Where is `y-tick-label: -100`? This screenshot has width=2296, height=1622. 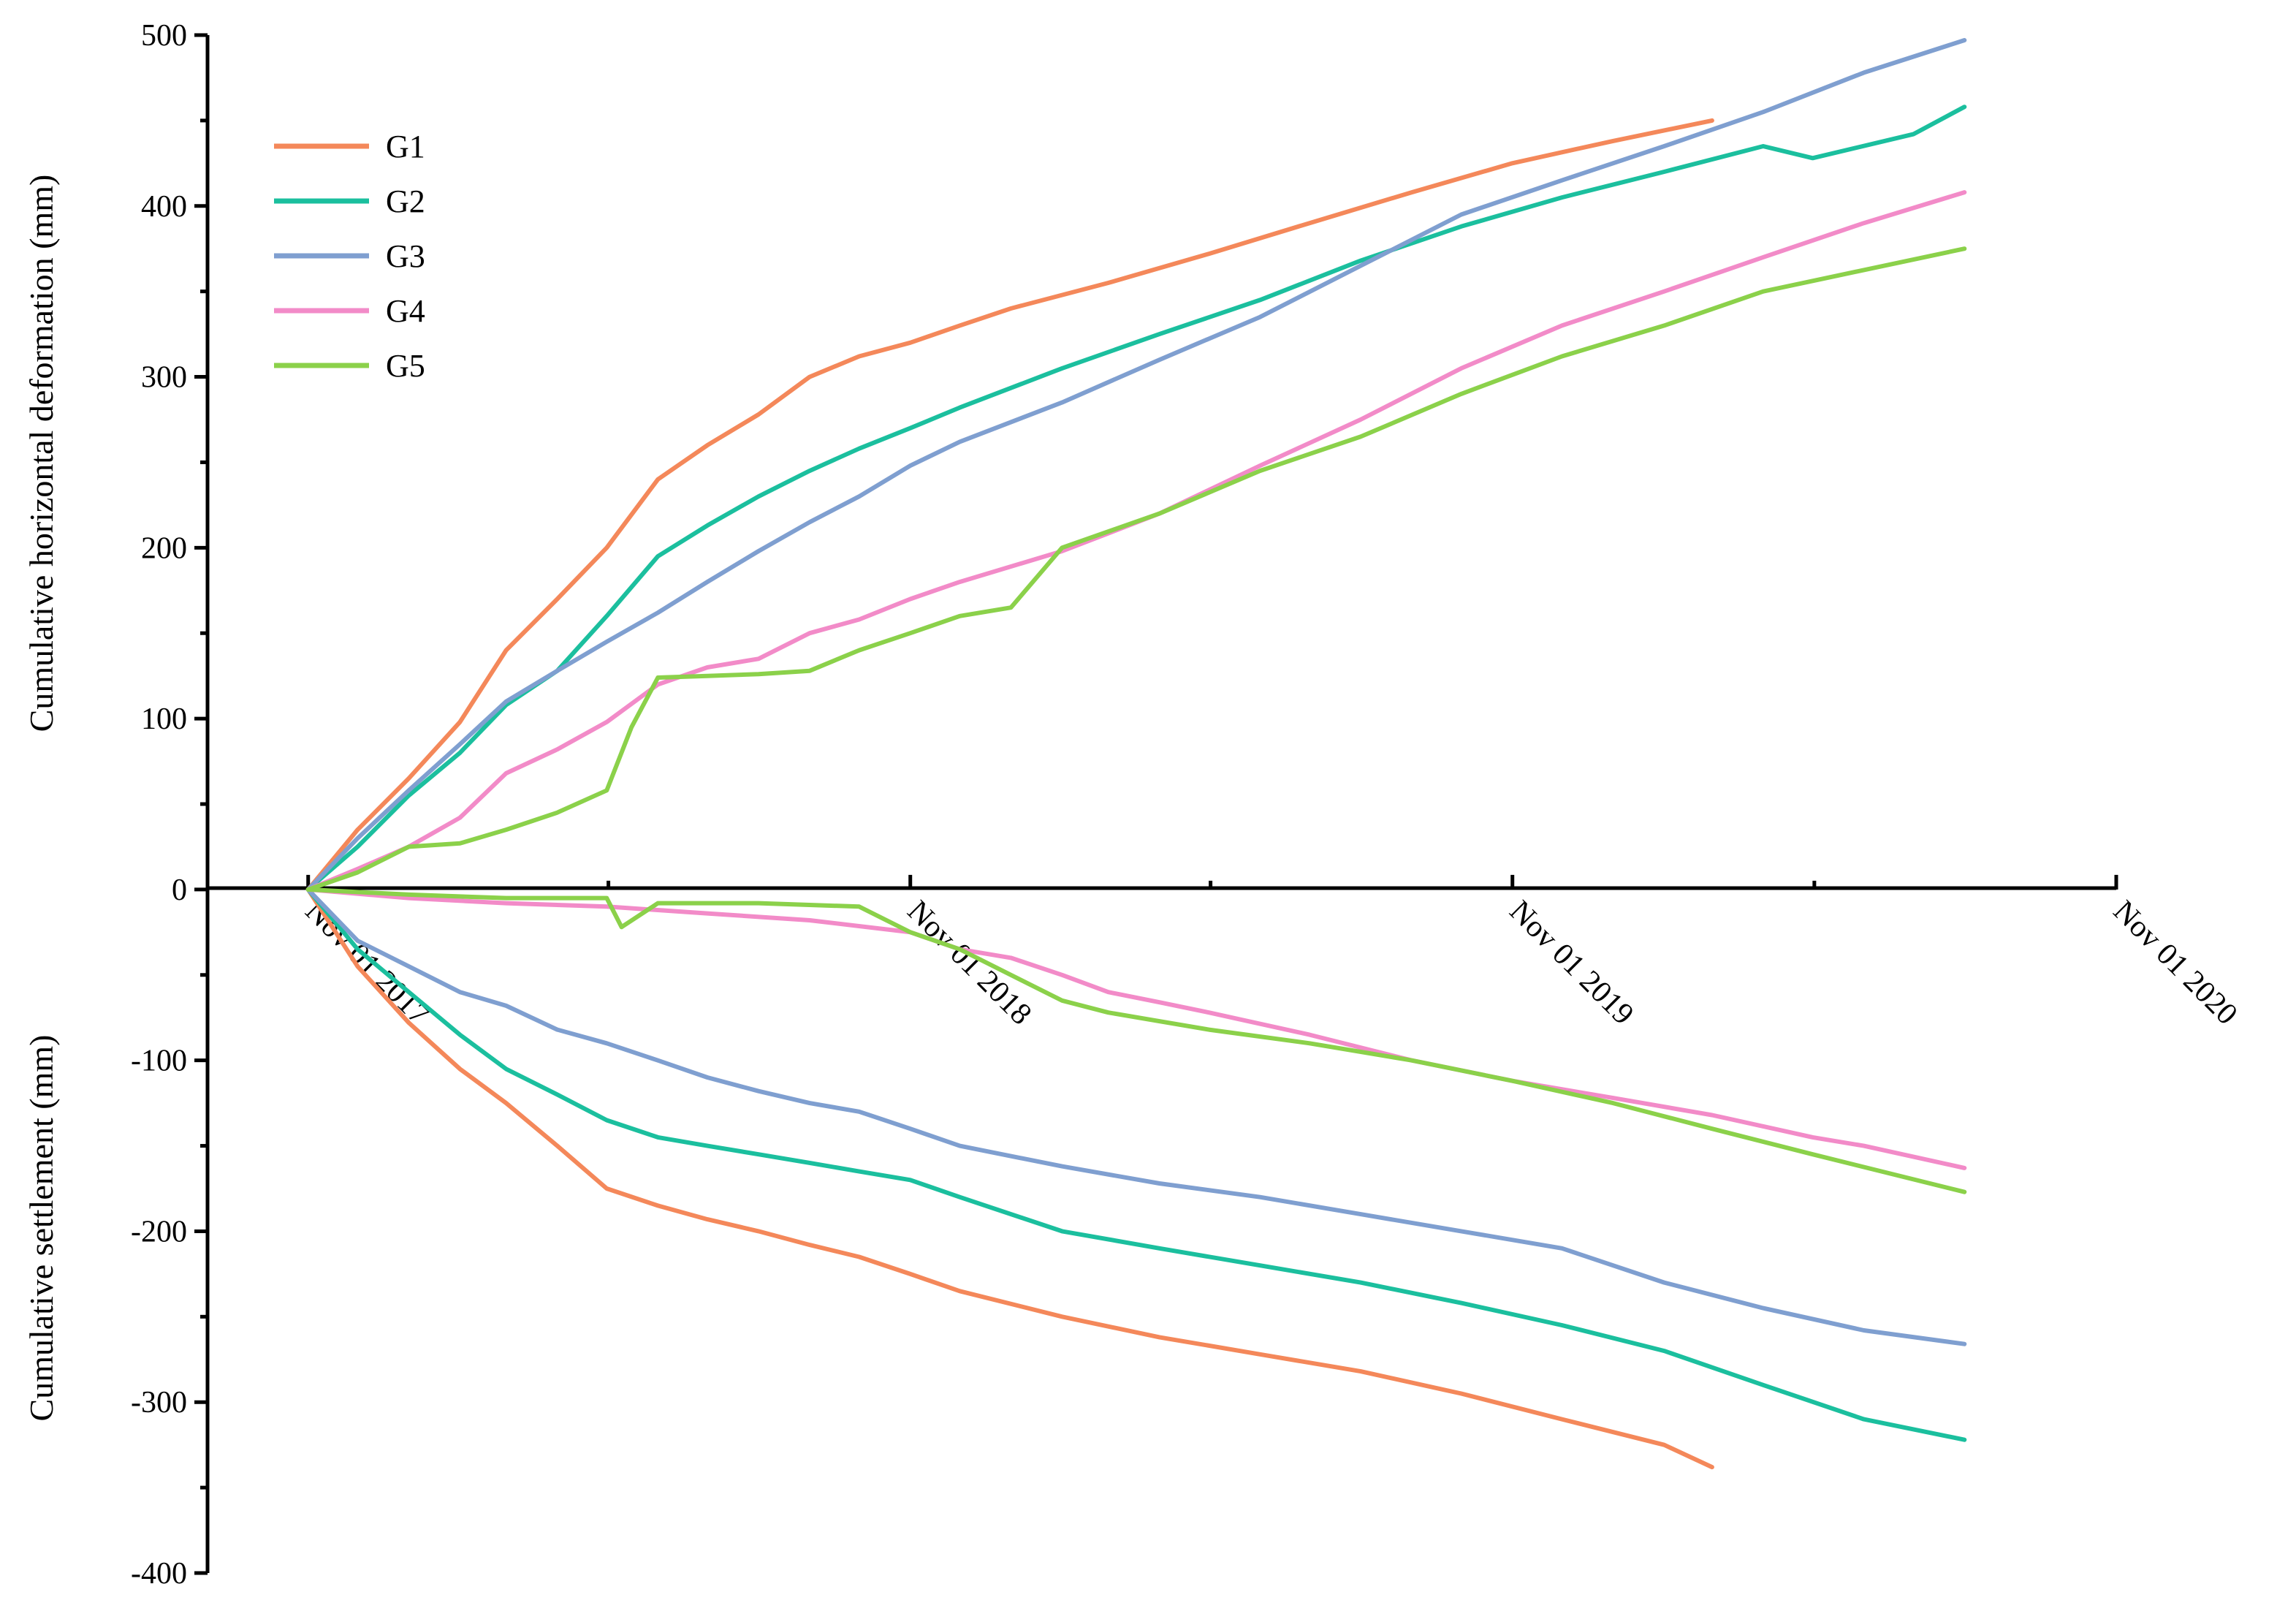 y-tick-label: -100 is located at coordinates (159, 1061).